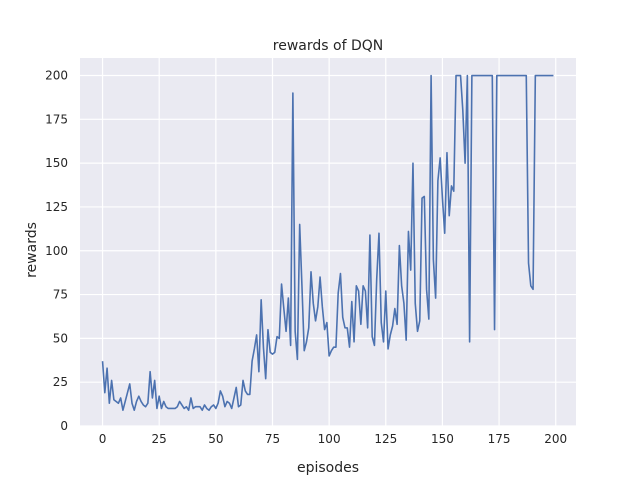 The width and height of the screenshot is (640, 484). I want to click on x-axis-label: episodes, so click(328, 468).